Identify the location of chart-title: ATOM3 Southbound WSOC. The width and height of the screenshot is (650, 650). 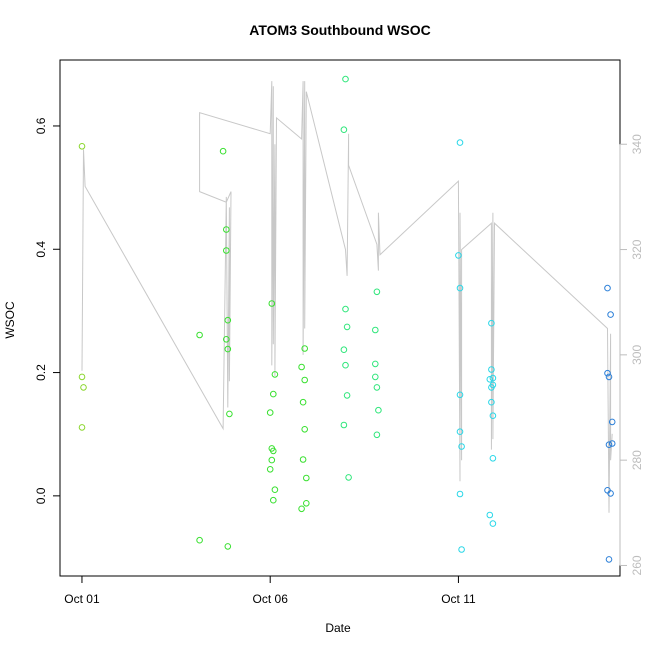
(339, 30).